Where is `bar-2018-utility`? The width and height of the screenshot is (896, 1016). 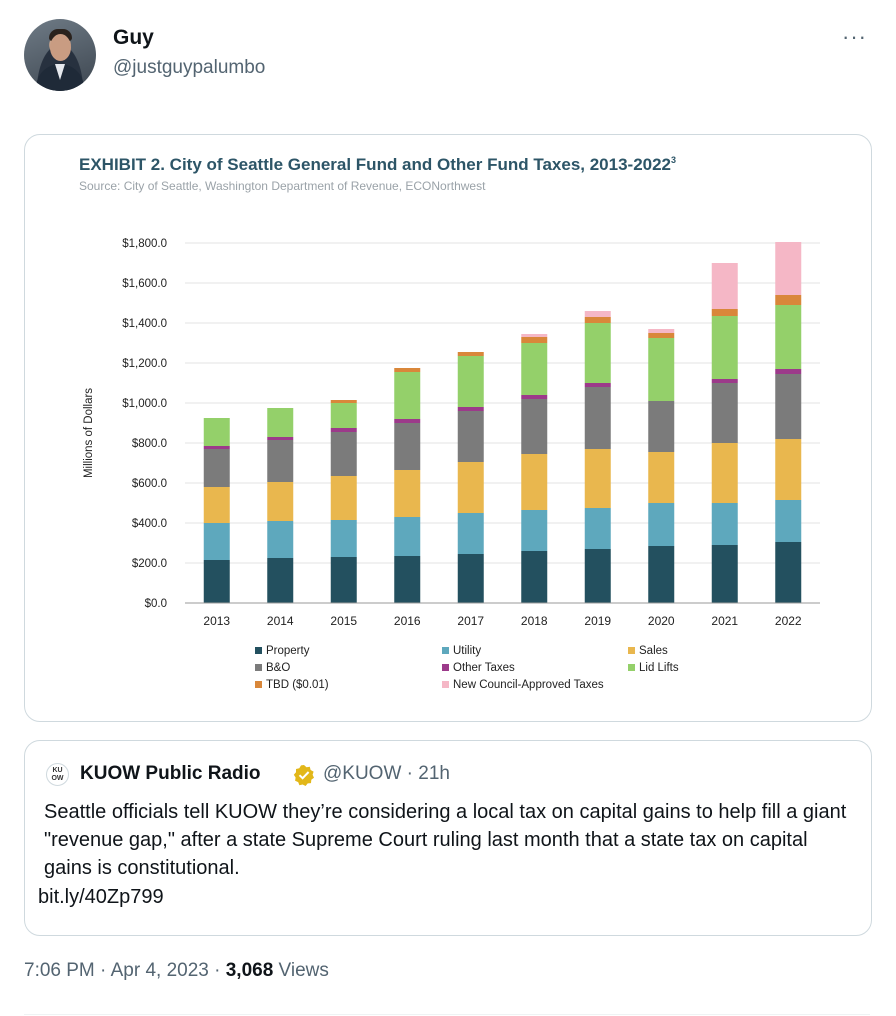 bar-2018-utility is located at coordinates (534, 530).